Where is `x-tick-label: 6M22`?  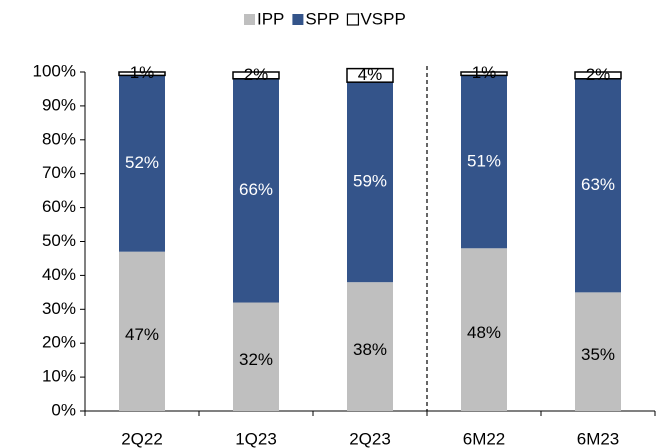
x-tick-label: 6M22 is located at coordinates (484, 438).